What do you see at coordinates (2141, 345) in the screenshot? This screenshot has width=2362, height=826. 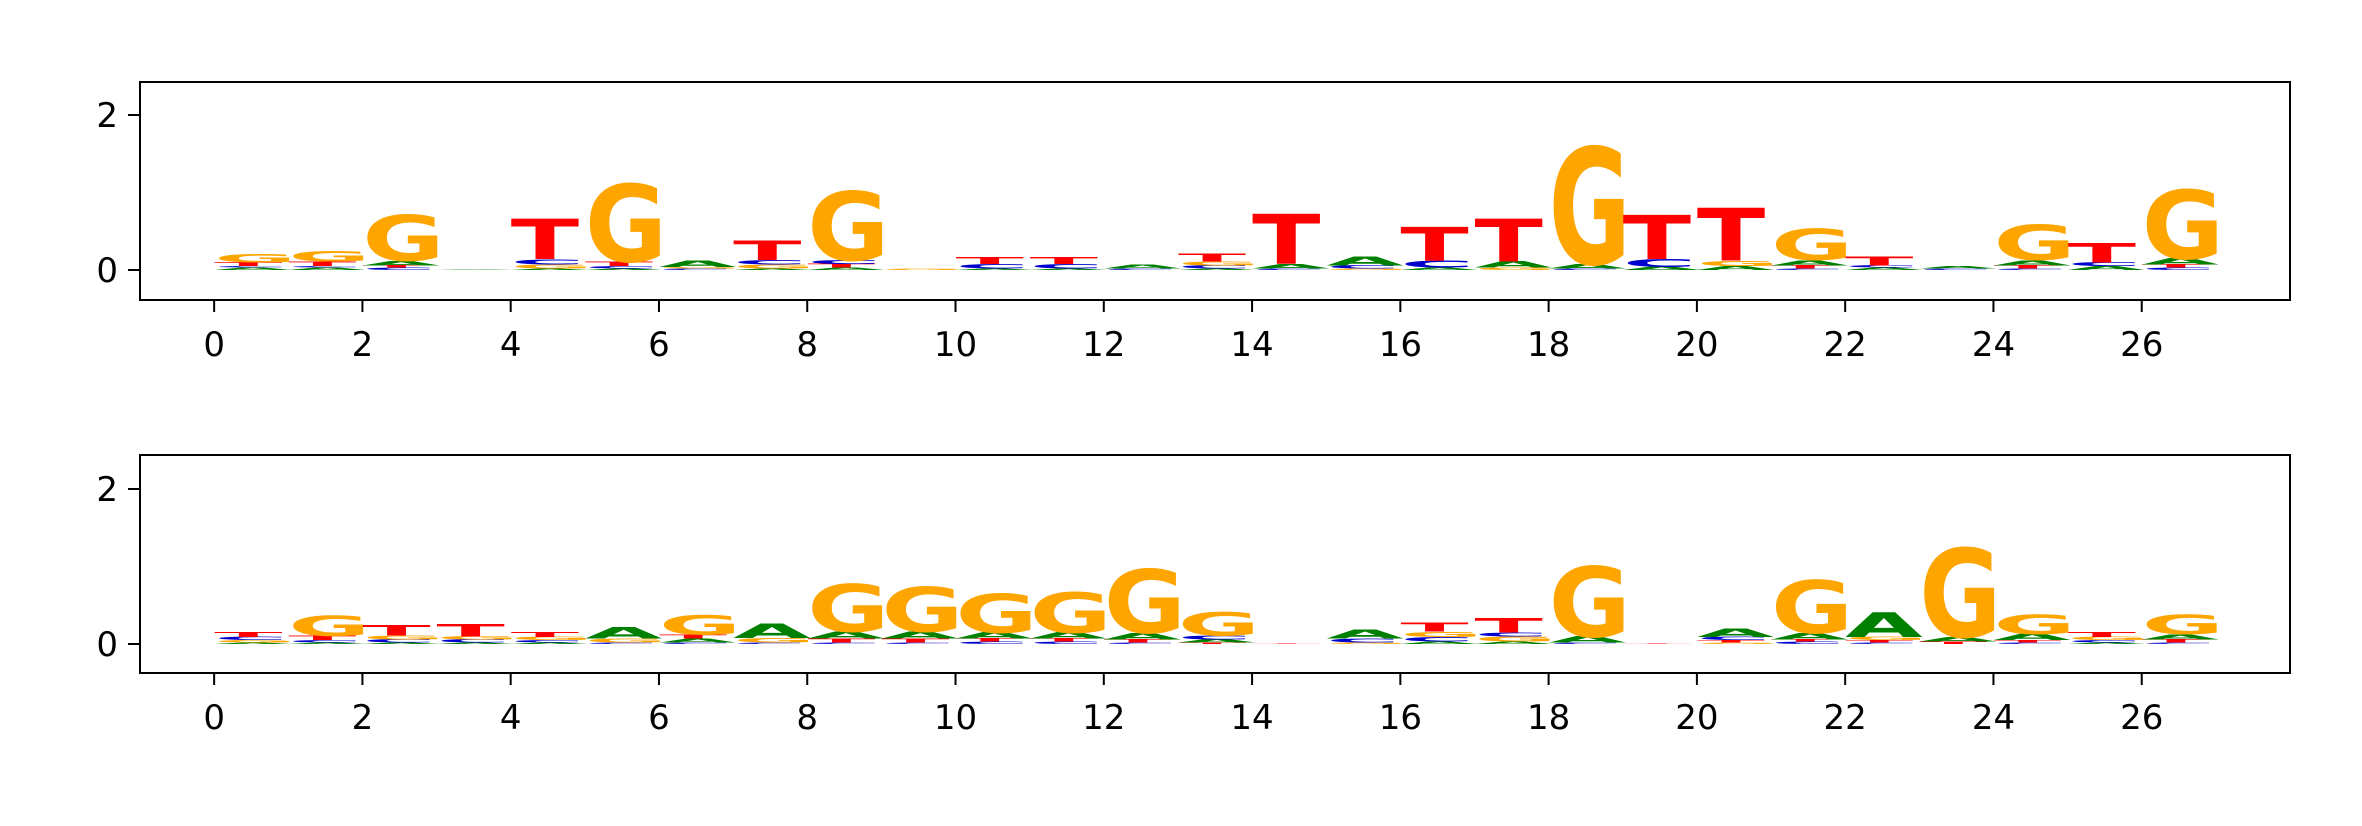 I see `x-tick-label: 26` at bounding box center [2141, 345].